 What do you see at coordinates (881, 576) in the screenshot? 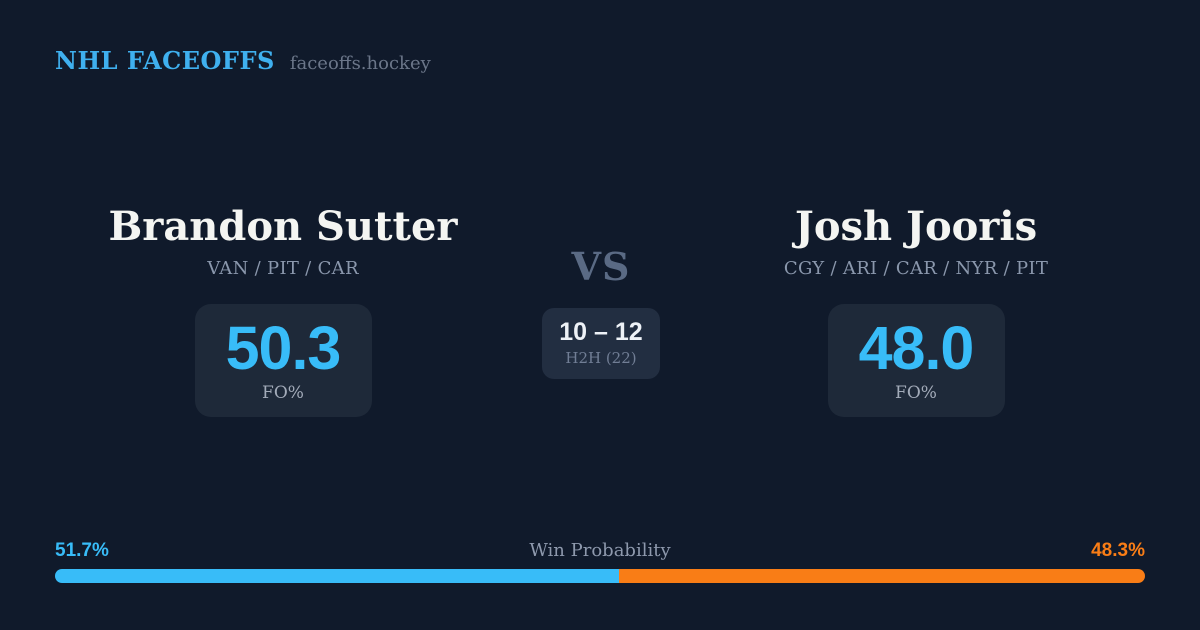
I see `win-probability-bar-player2` at bounding box center [881, 576].